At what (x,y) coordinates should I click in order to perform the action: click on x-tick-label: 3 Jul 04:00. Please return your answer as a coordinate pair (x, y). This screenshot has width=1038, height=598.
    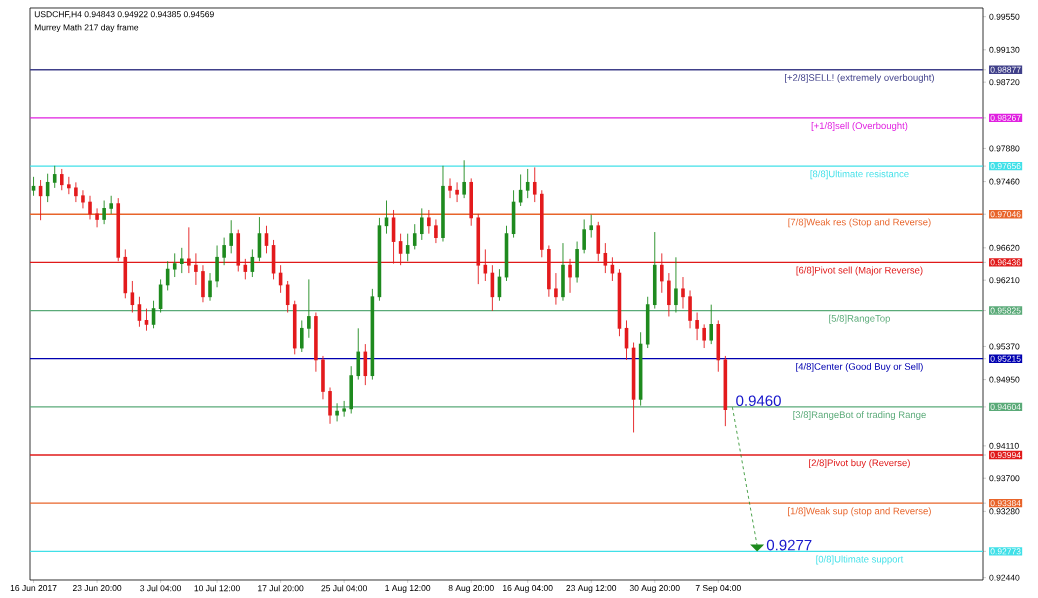
    Looking at the image, I should click on (161, 588).